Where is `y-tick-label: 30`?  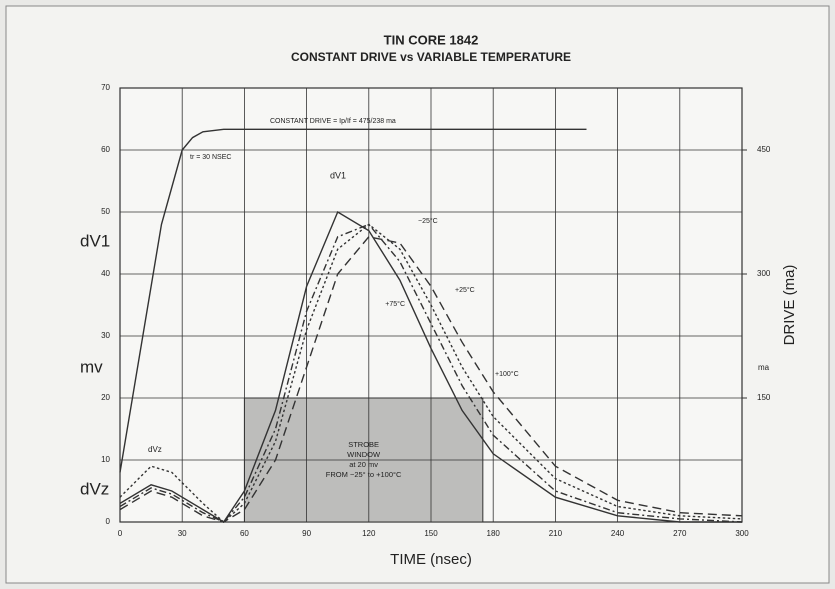 y-tick-label: 30 is located at coordinates (105, 335).